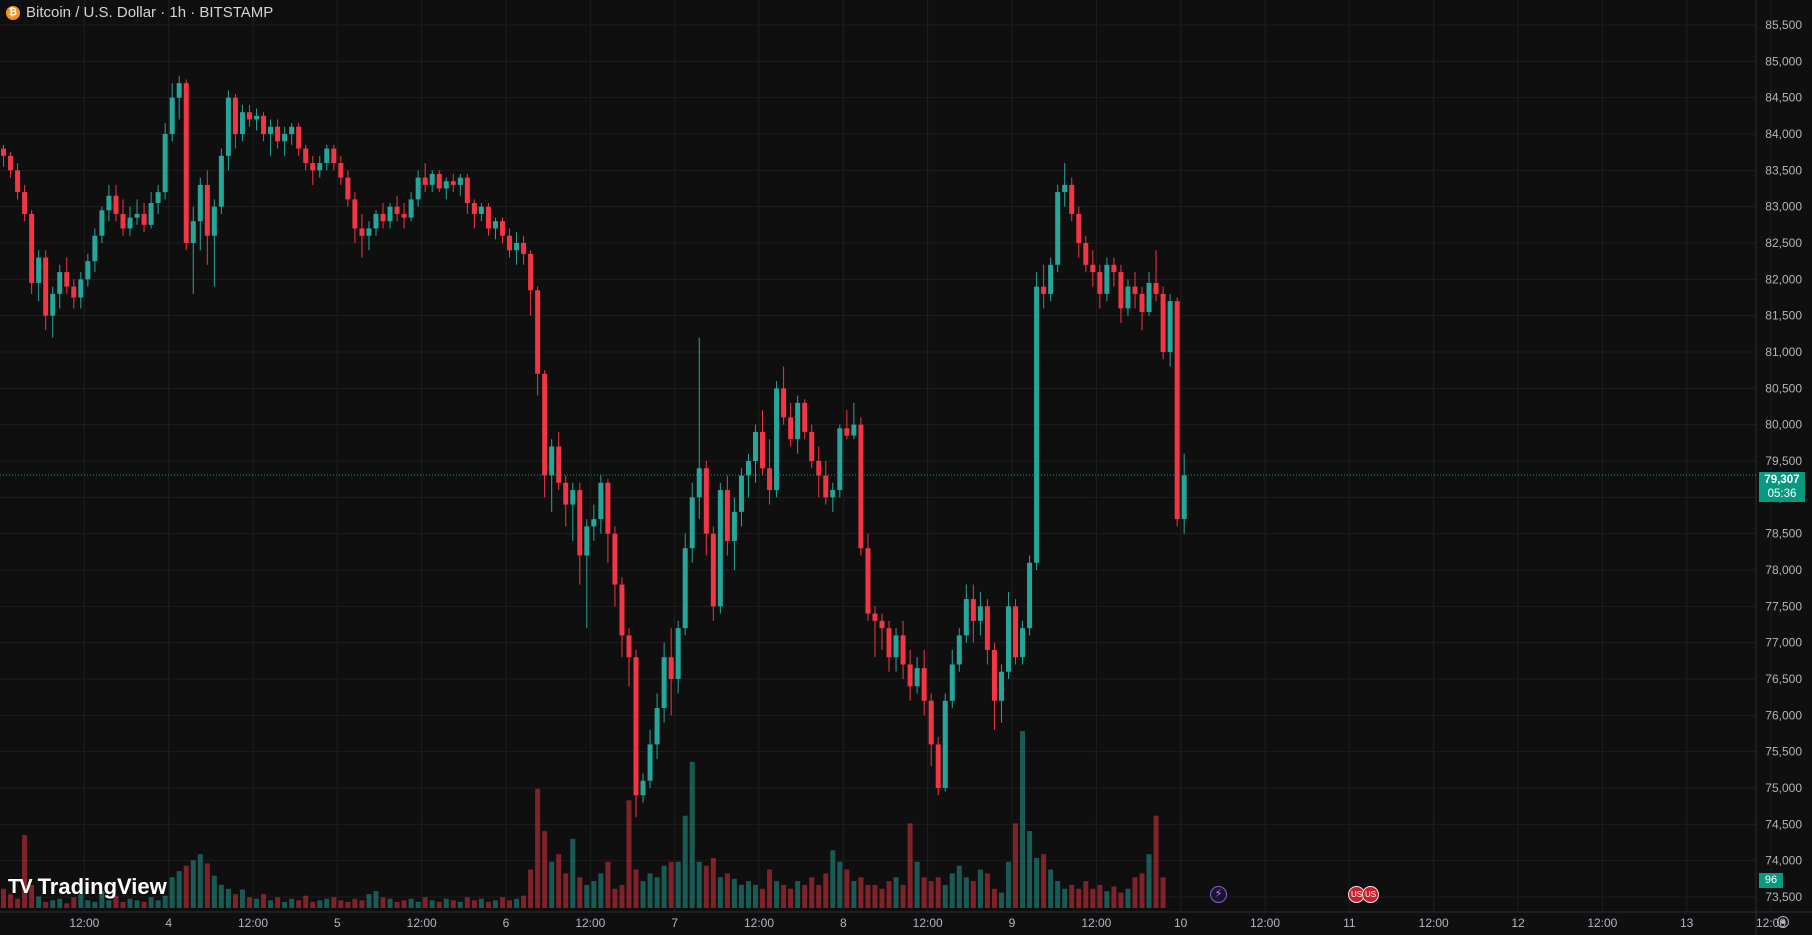  What do you see at coordinates (102, 886) in the screenshot?
I see `brand-name: TradingView` at bounding box center [102, 886].